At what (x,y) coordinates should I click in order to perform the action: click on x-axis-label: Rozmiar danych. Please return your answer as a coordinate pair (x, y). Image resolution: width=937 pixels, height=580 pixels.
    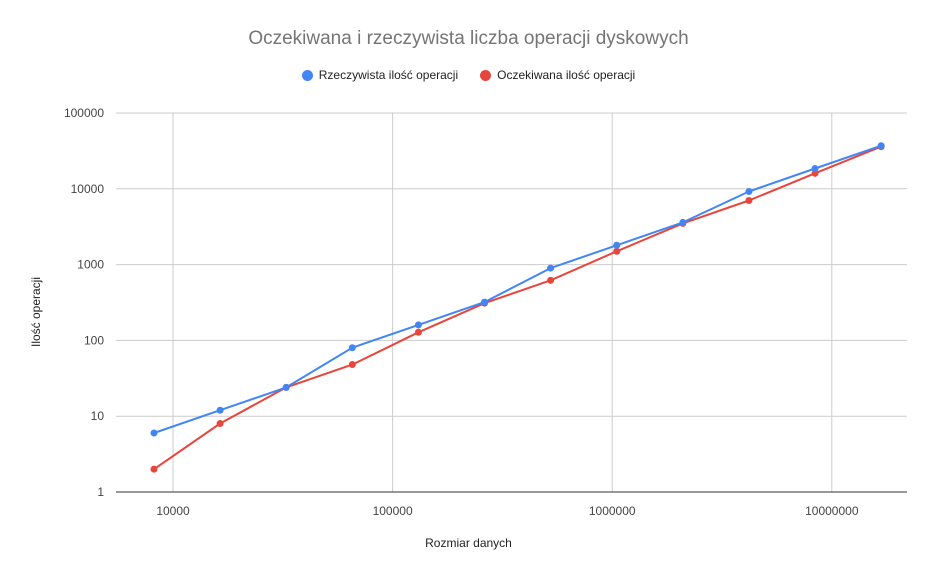
    Looking at the image, I should click on (468, 543).